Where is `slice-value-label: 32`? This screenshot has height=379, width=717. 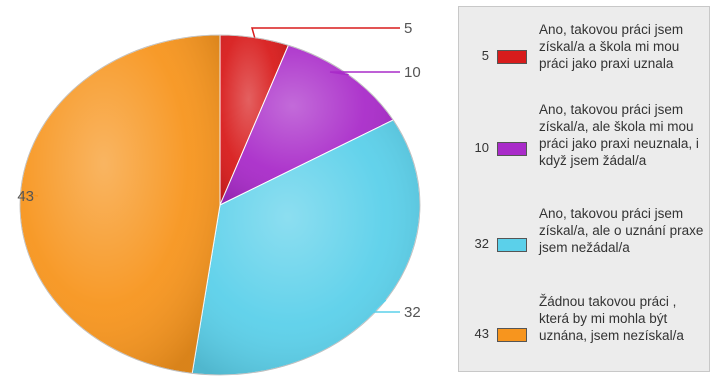
slice-value-label: 32 is located at coordinates (412, 312).